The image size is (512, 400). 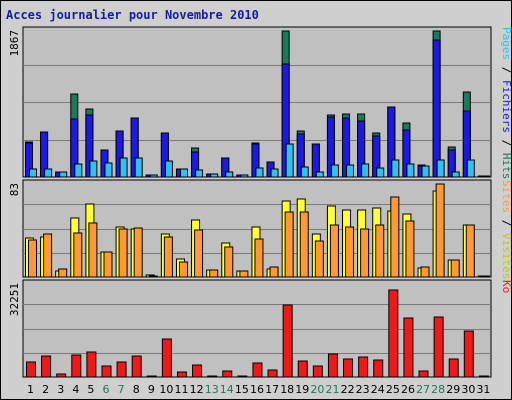 I want to click on x-tick-label: 17, so click(x=272, y=389).